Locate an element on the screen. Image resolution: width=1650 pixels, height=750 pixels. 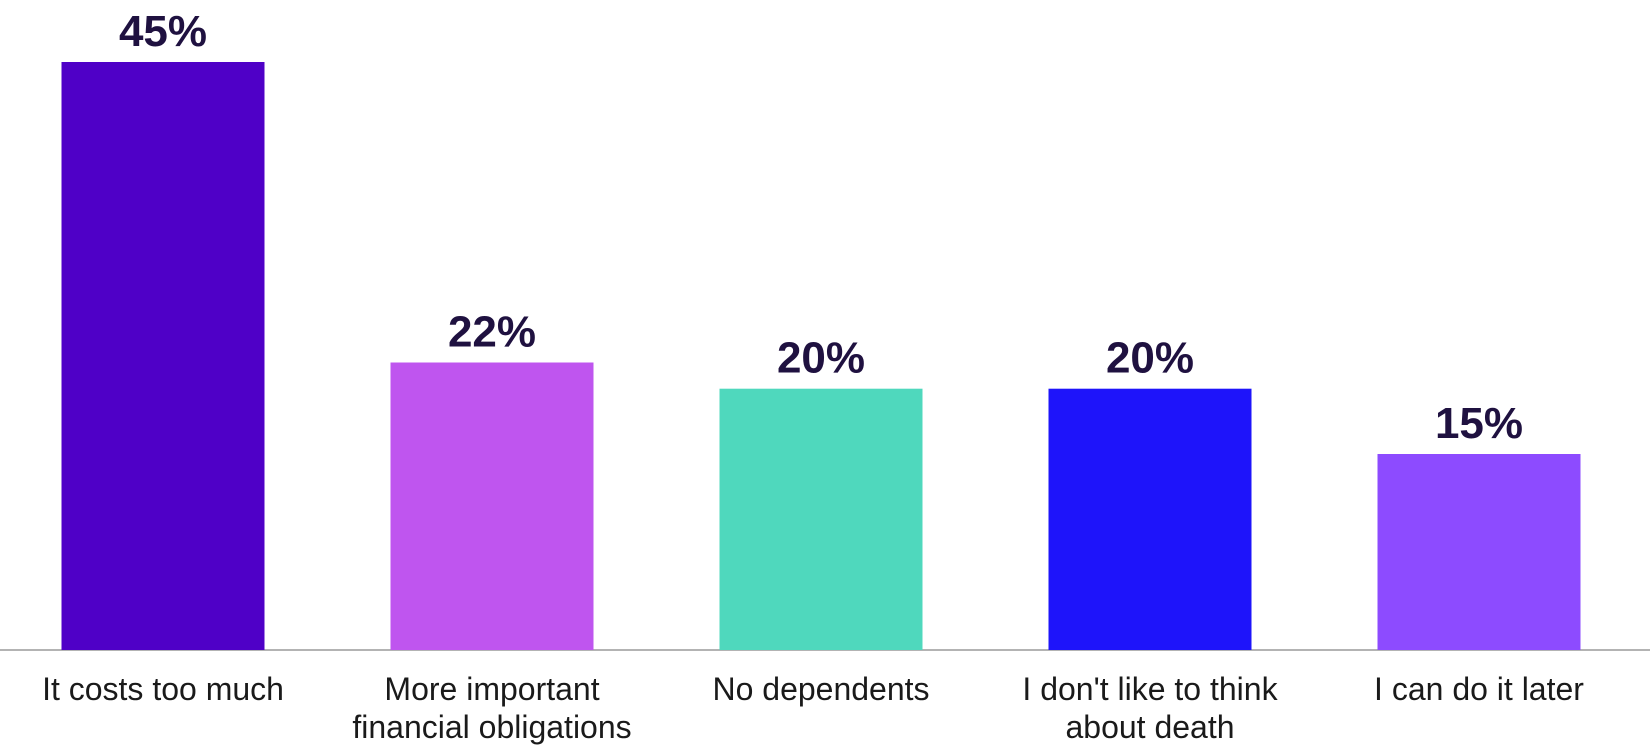
value-label-3: 20% is located at coordinates (821, 358).